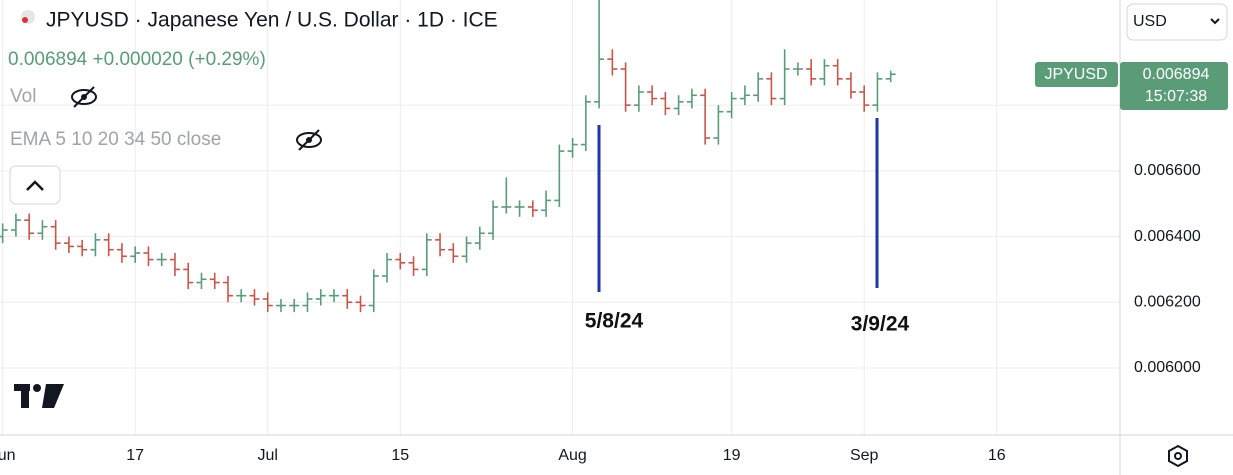 The image size is (1233, 475). Describe the element at coordinates (614, 321) in the screenshot. I see `annotation: 5/8/24` at that location.